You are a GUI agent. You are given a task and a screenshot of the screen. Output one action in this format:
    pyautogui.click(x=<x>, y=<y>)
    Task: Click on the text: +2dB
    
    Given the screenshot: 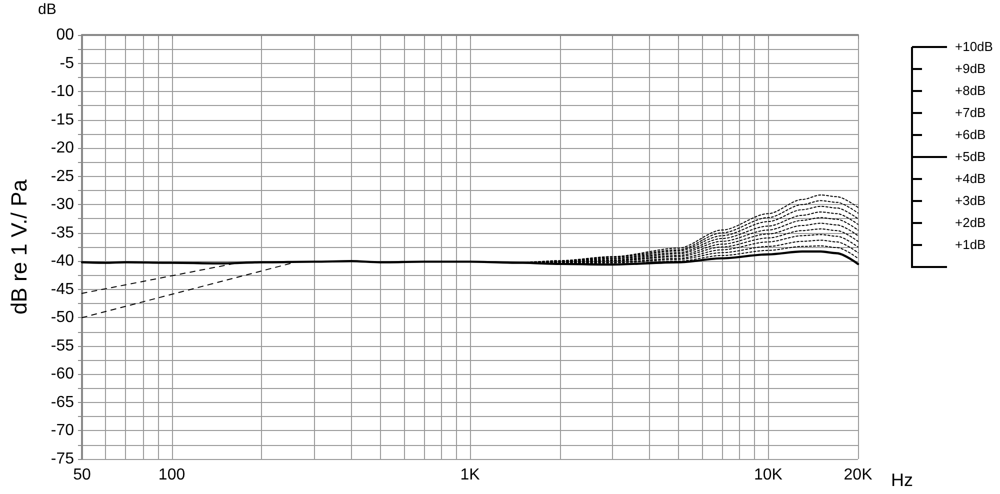 What is the action you would take?
    pyautogui.click(x=970, y=222)
    